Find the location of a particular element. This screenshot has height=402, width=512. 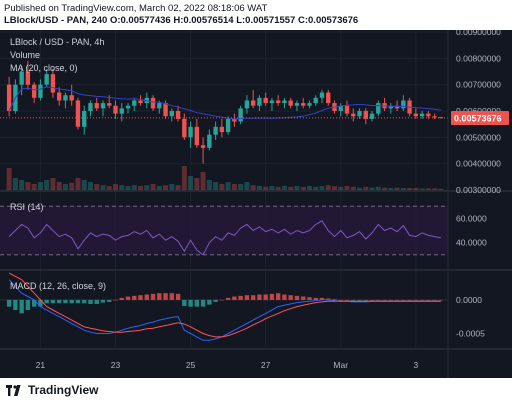

rsi-pane is located at coordinates (224, 230).